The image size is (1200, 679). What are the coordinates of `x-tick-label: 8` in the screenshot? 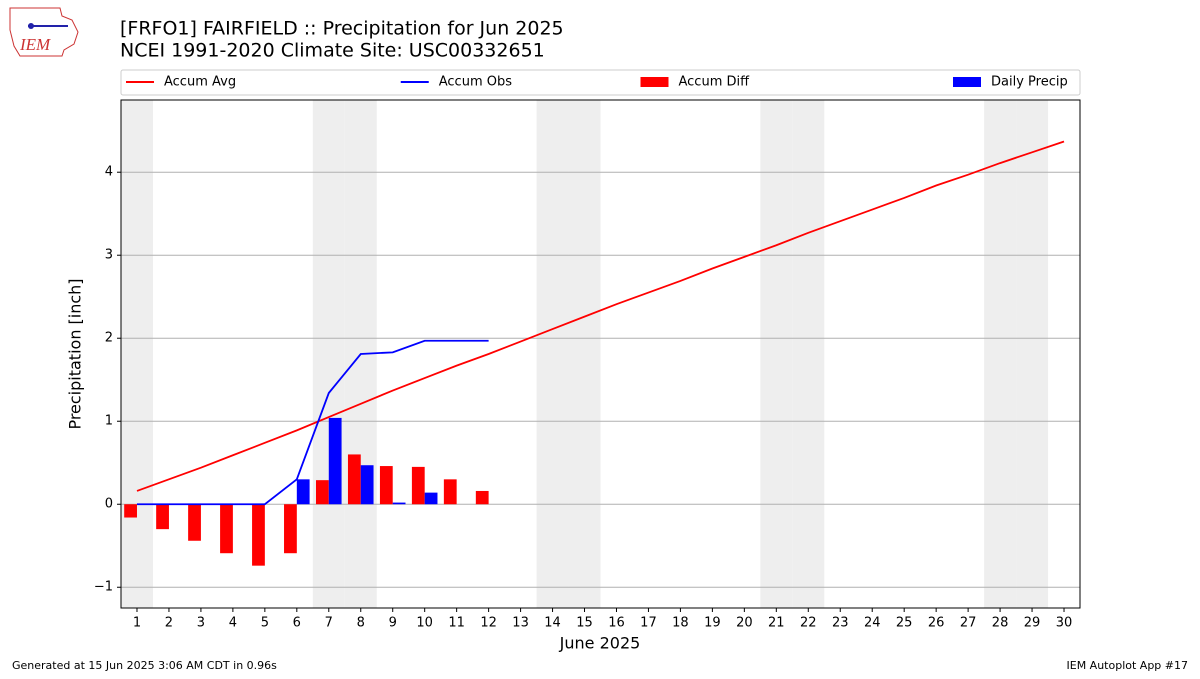 It's located at (361, 623).